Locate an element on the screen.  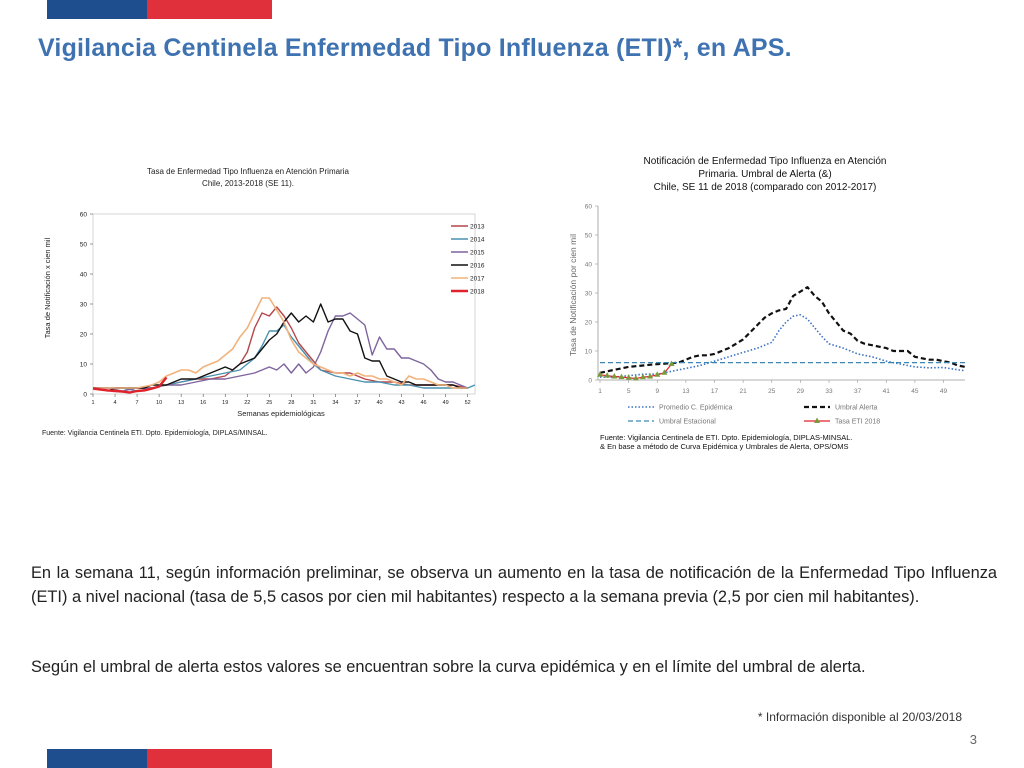
chart1-plot-frame is located at coordinates (284, 304).